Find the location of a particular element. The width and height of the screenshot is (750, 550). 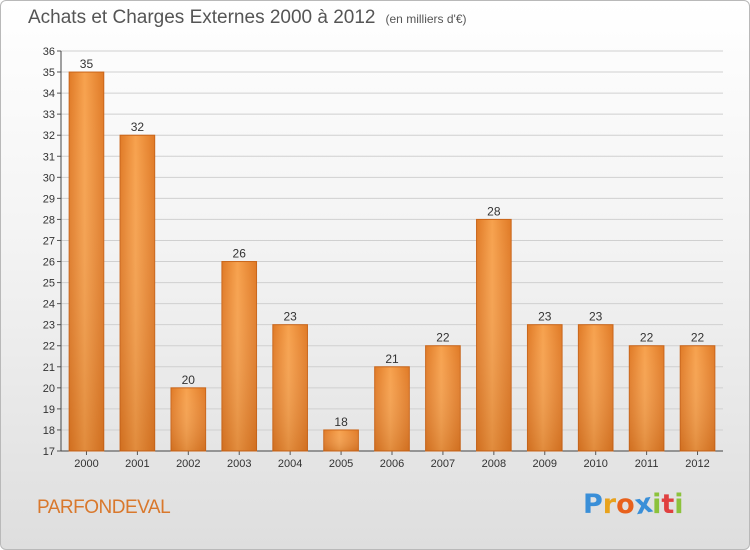

y-tick-label: 36 is located at coordinates (49, 52).